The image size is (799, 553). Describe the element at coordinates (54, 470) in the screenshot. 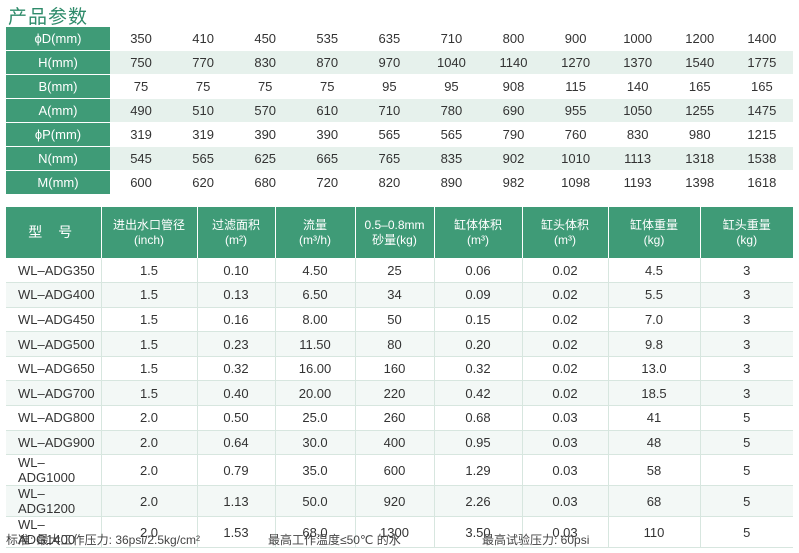

I see `model-cell: WL–ADG1000` at that location.